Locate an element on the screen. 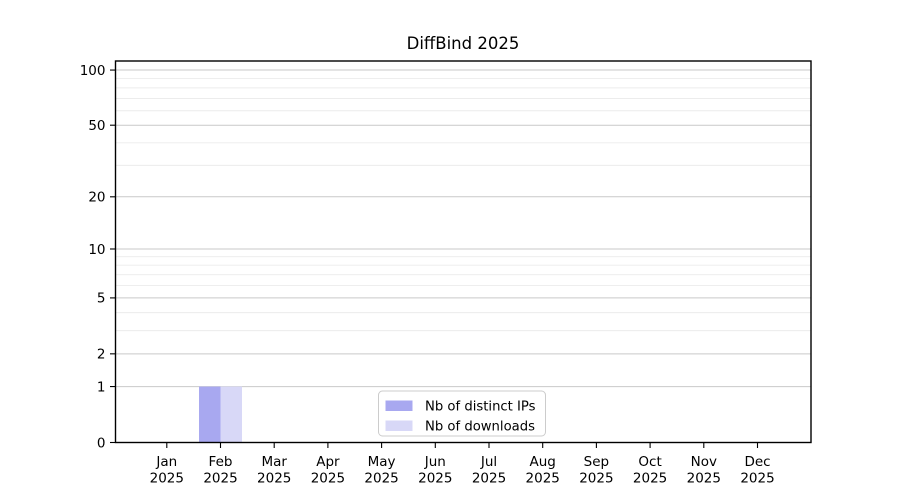  legend-box is located at coordinates (462, 413).